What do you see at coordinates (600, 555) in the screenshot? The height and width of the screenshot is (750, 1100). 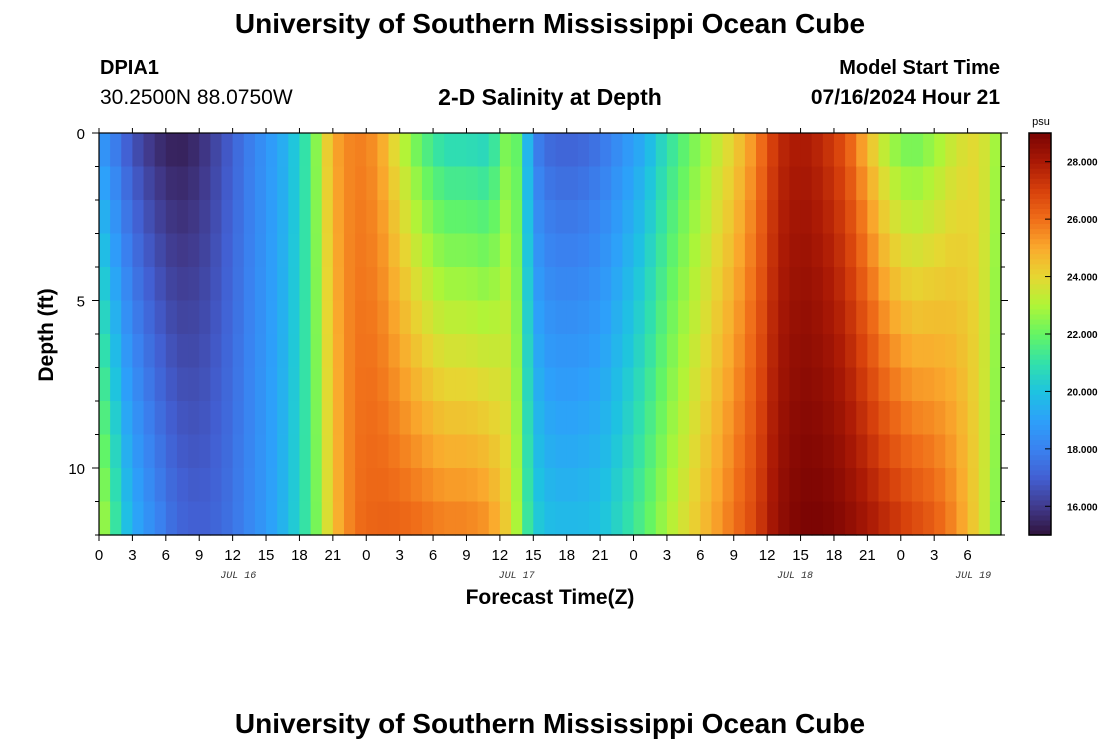 I see `x-tick-label: 21` at bounding box center [600, 555].